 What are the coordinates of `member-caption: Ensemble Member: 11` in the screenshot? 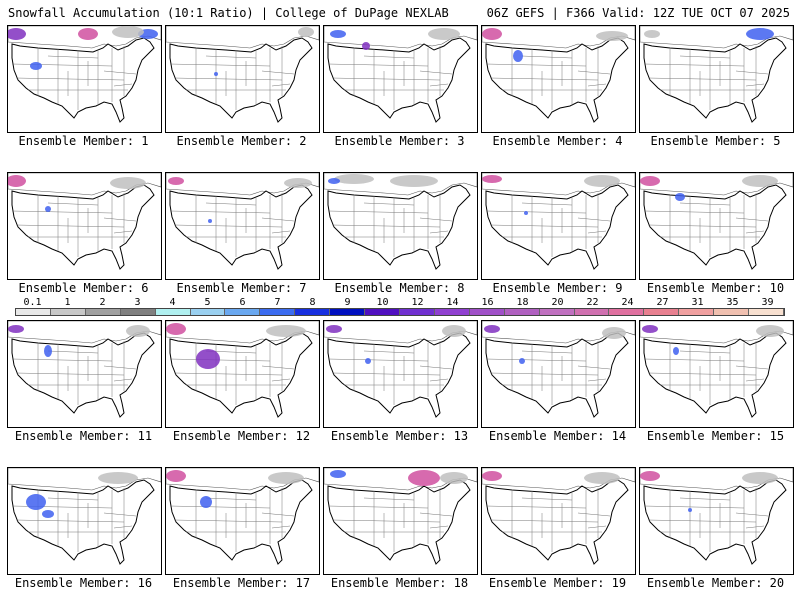 It's located at (83, 436).